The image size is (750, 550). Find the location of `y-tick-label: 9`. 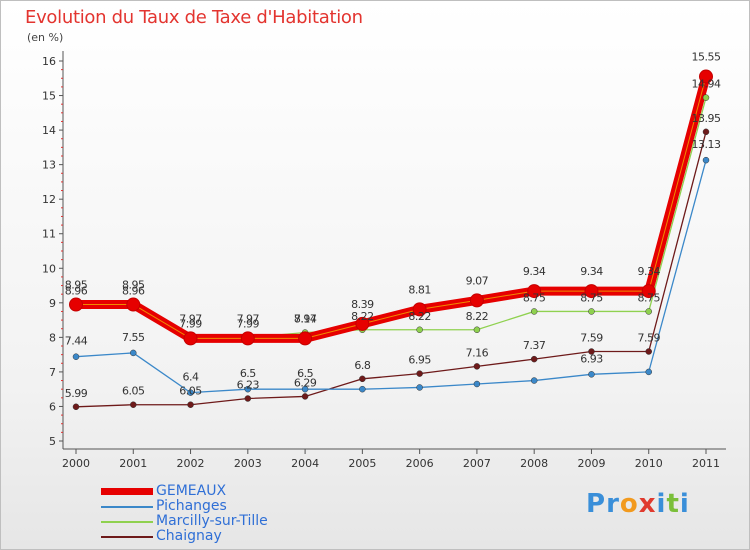

y-tick-label: 9 is located at coordinates (52, 303).